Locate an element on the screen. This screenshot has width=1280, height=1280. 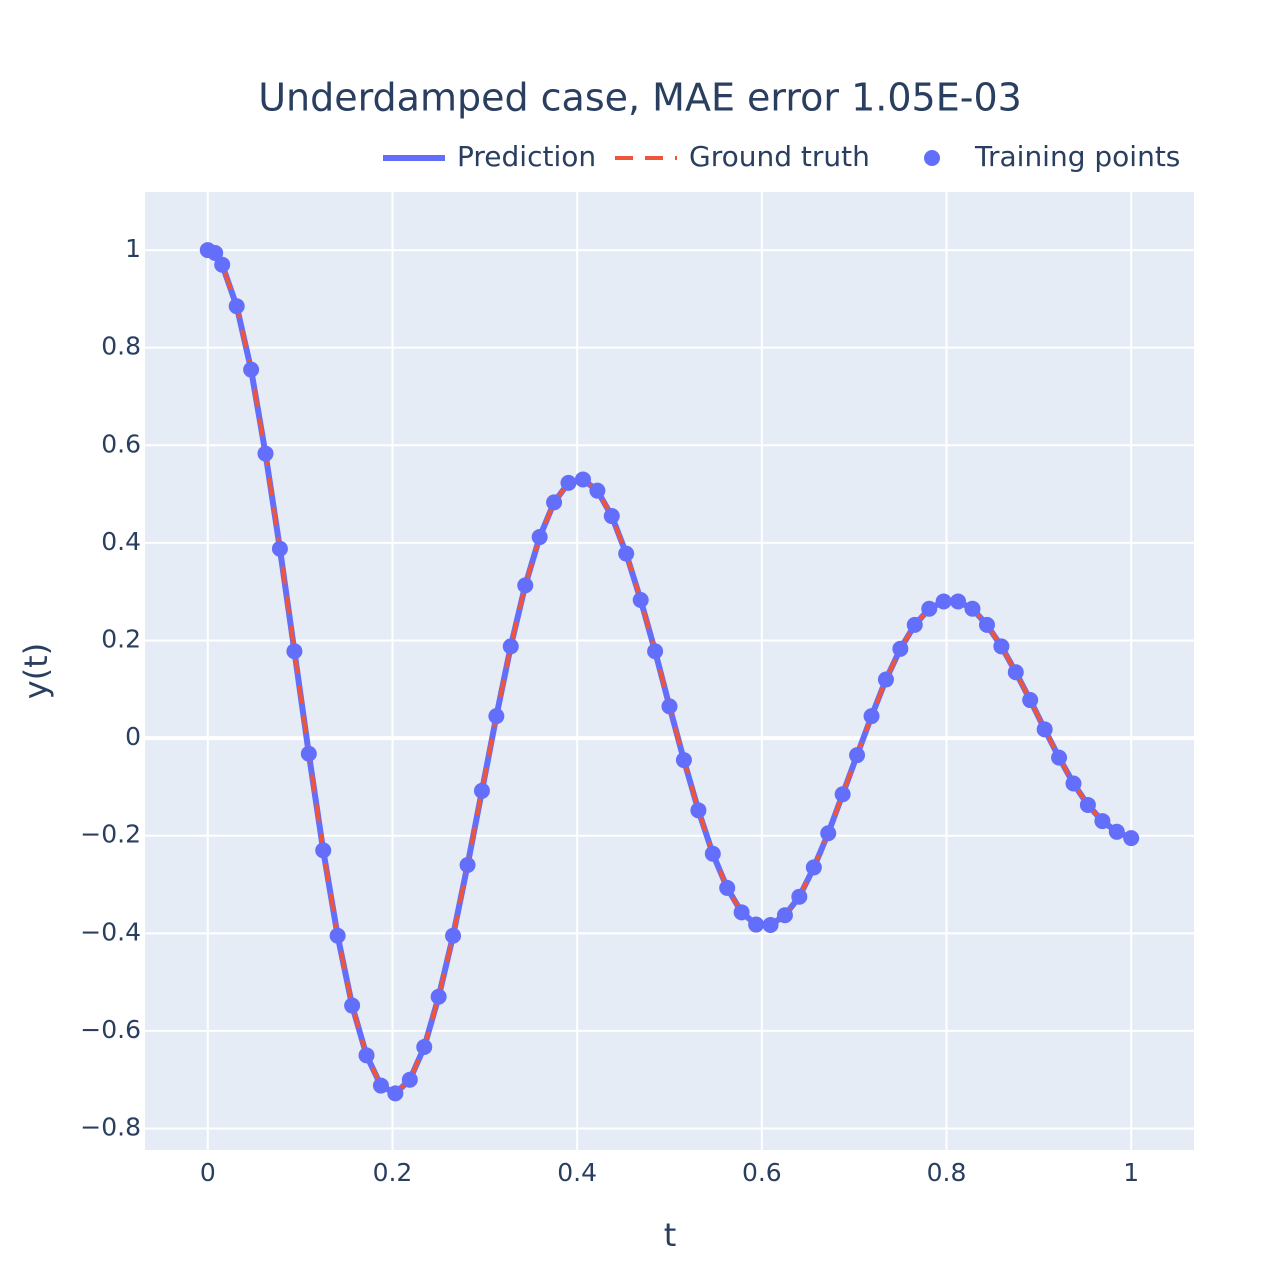
legend-label: Prediction is located at coordinates (526, 156).